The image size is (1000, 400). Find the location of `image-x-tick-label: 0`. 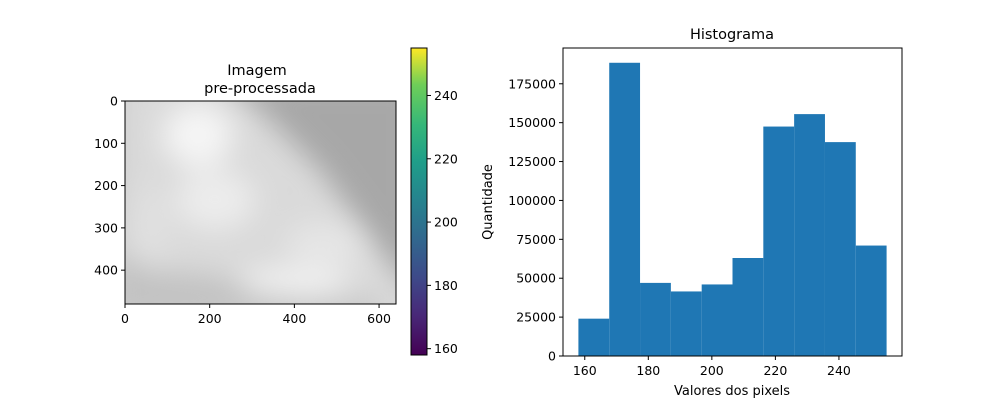

image-x-tick-label: 0 is located at coordinates (125, 318).